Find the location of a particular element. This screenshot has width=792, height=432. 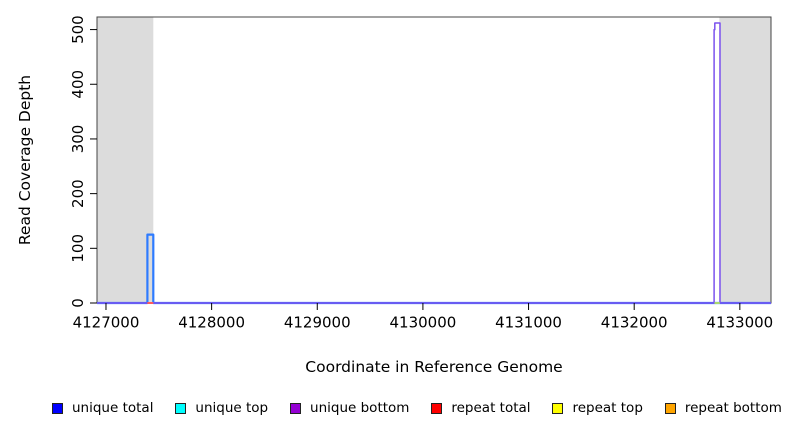

y-tick-label: 400 is located at coordinates (78, 84).